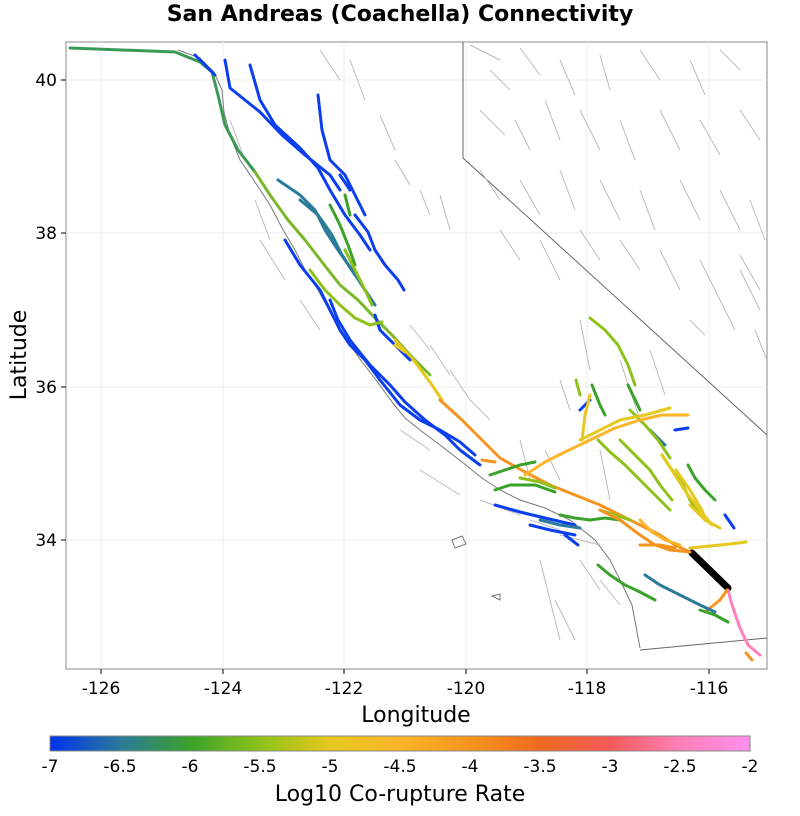 Image resolution: width=800 pixels, height=816 pixels. Describe the element at coordinates (405, 689) in the screenshot. I see `x-tick-labels: -126 -124 -122 -120 -118 -116` at that location.